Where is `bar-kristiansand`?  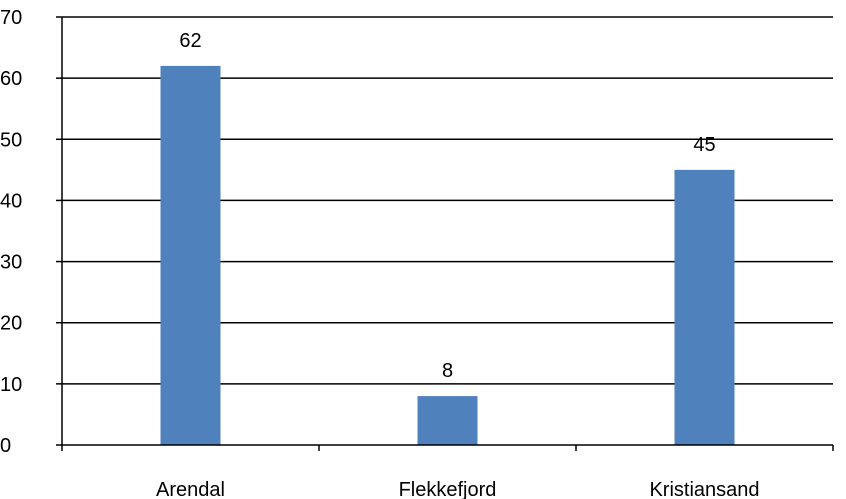 bar-kristiansand is located at coordinates (704, 307).